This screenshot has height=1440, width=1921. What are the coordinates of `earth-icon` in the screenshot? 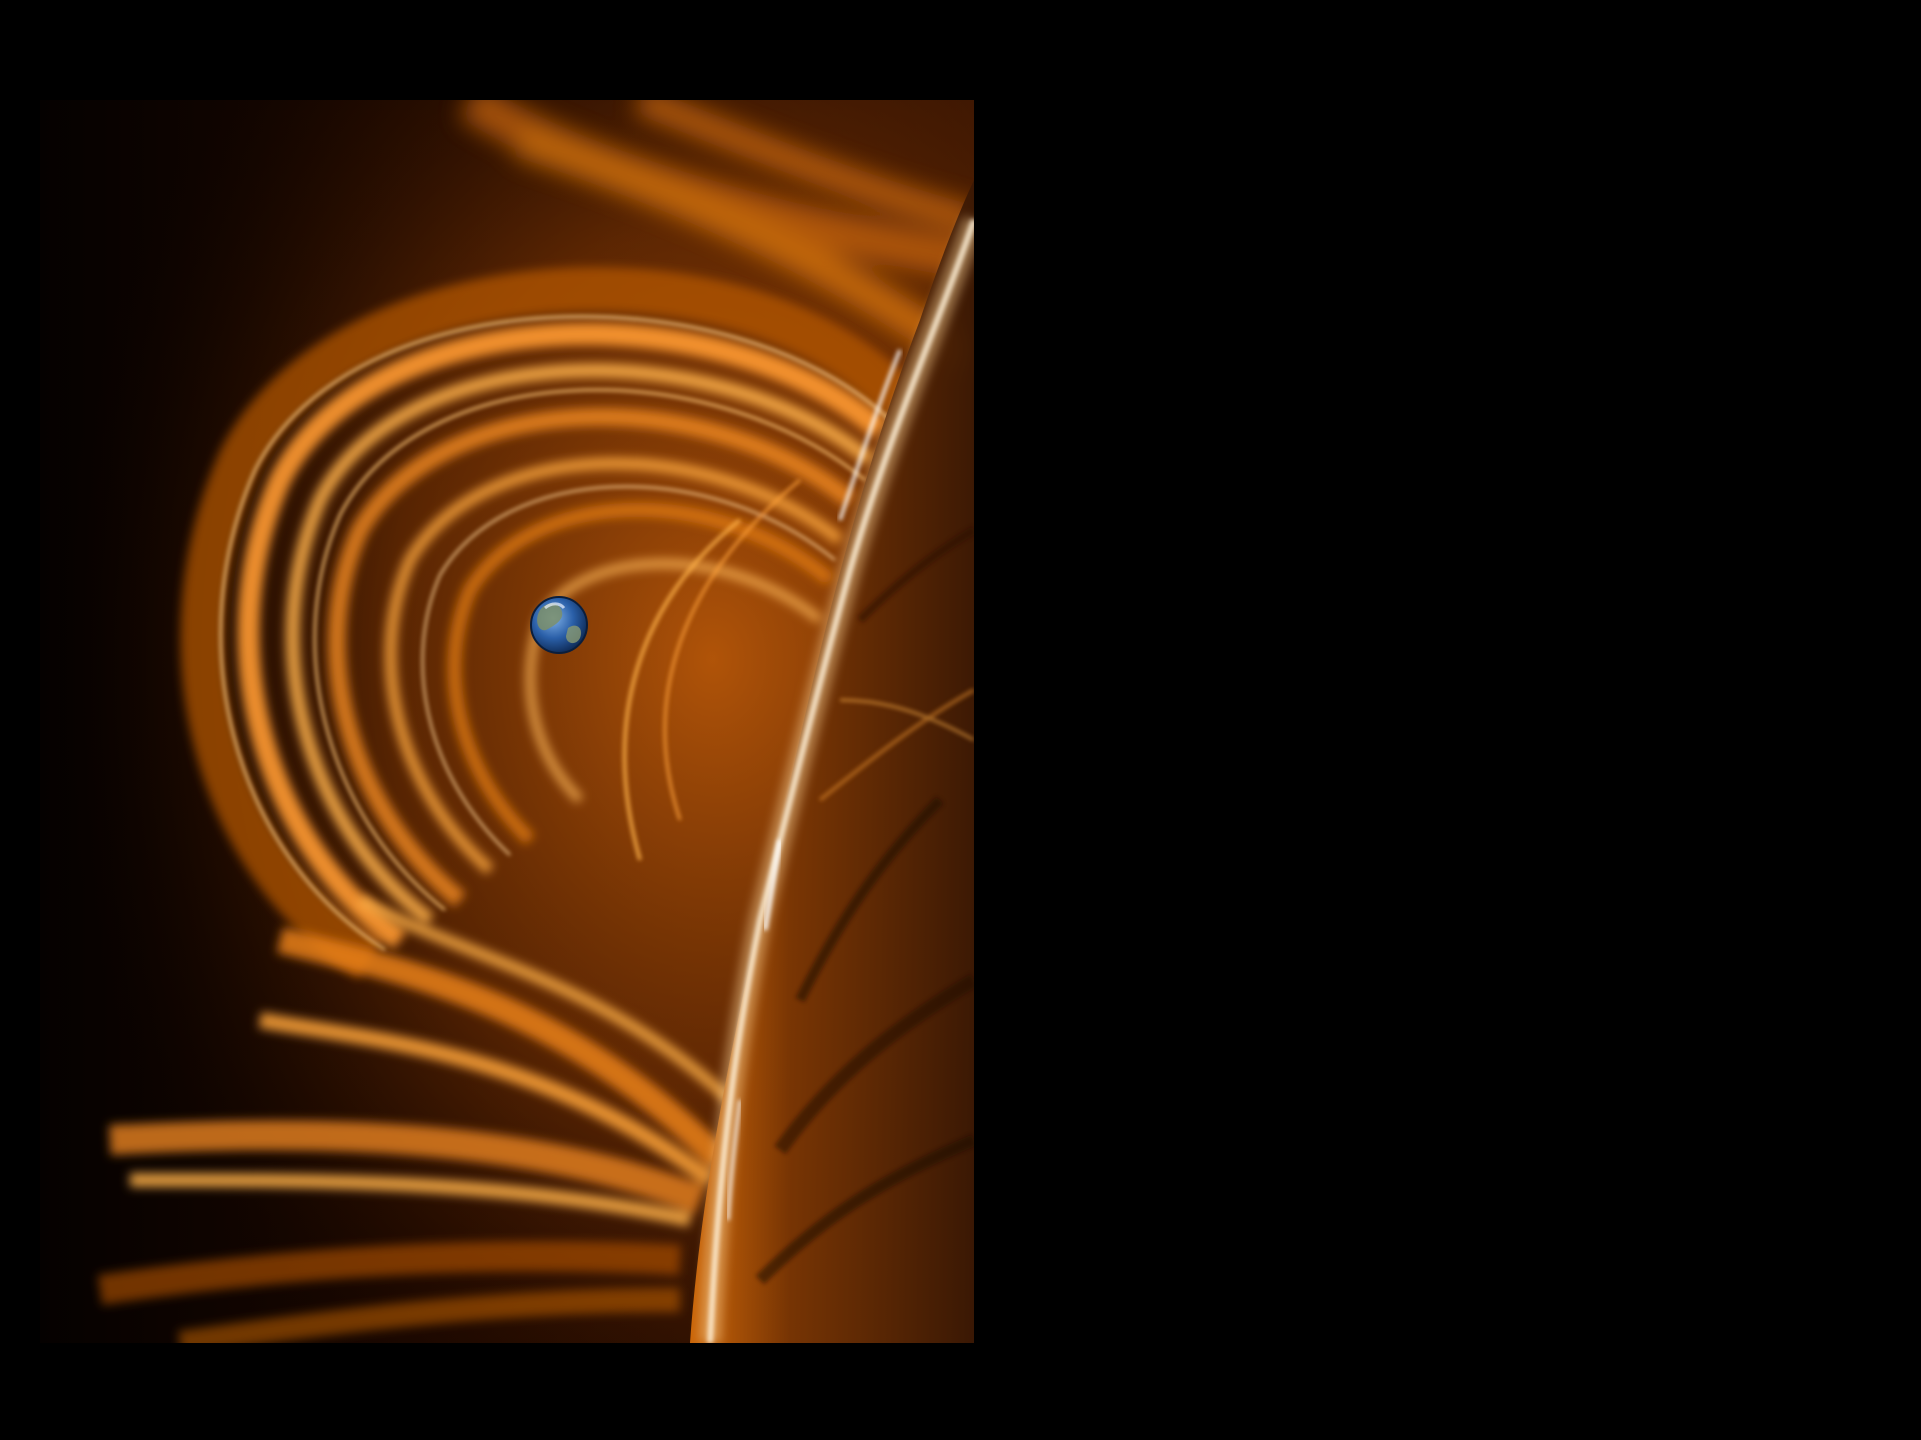 It's located at (559, 625).